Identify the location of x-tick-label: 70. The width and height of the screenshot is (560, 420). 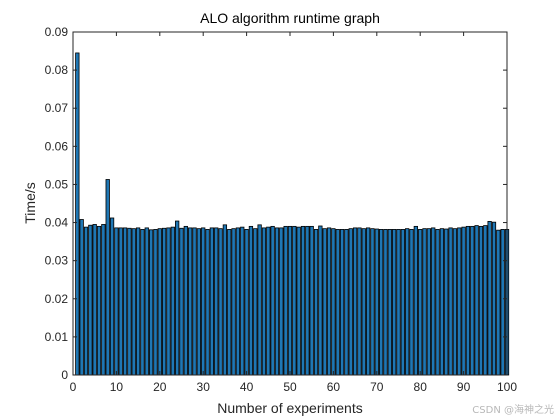
(377, 387).